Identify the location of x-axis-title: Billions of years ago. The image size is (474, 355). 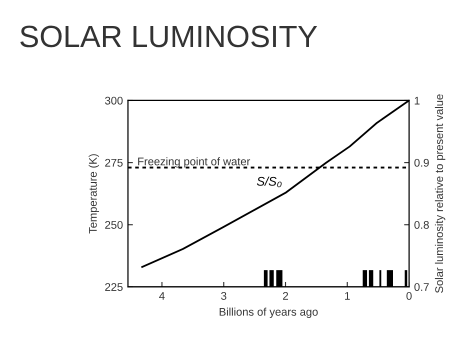
(269, 313).